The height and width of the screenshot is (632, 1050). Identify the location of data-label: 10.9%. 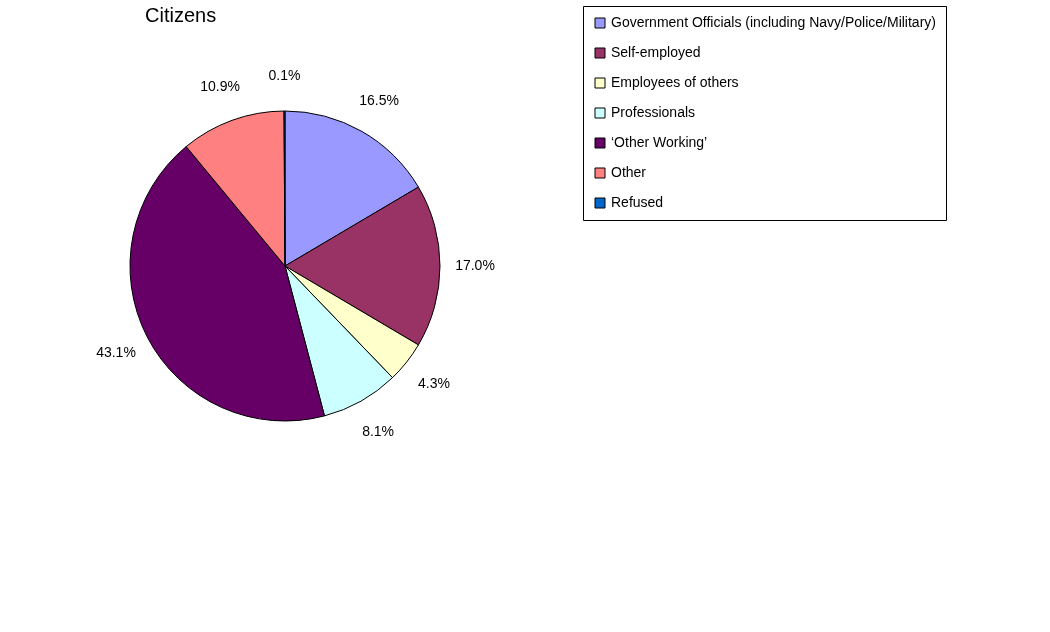
(220, 86).